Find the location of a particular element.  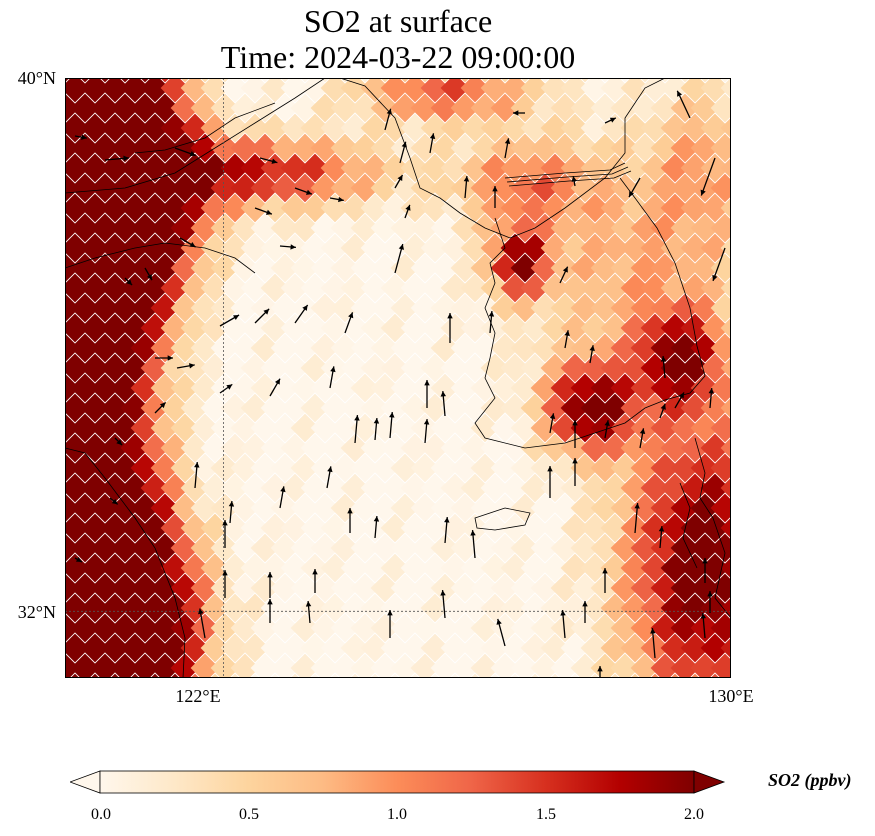

colorbar-label: SO2 (ppbv) is located at coordinates (810, 780).